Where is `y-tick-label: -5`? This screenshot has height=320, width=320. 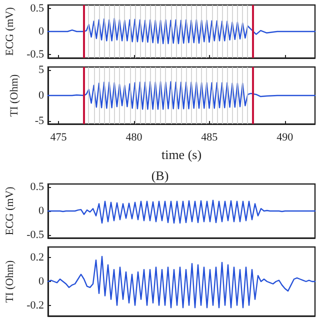
y-tick-label: -5 is located at coordinates (39, 120).